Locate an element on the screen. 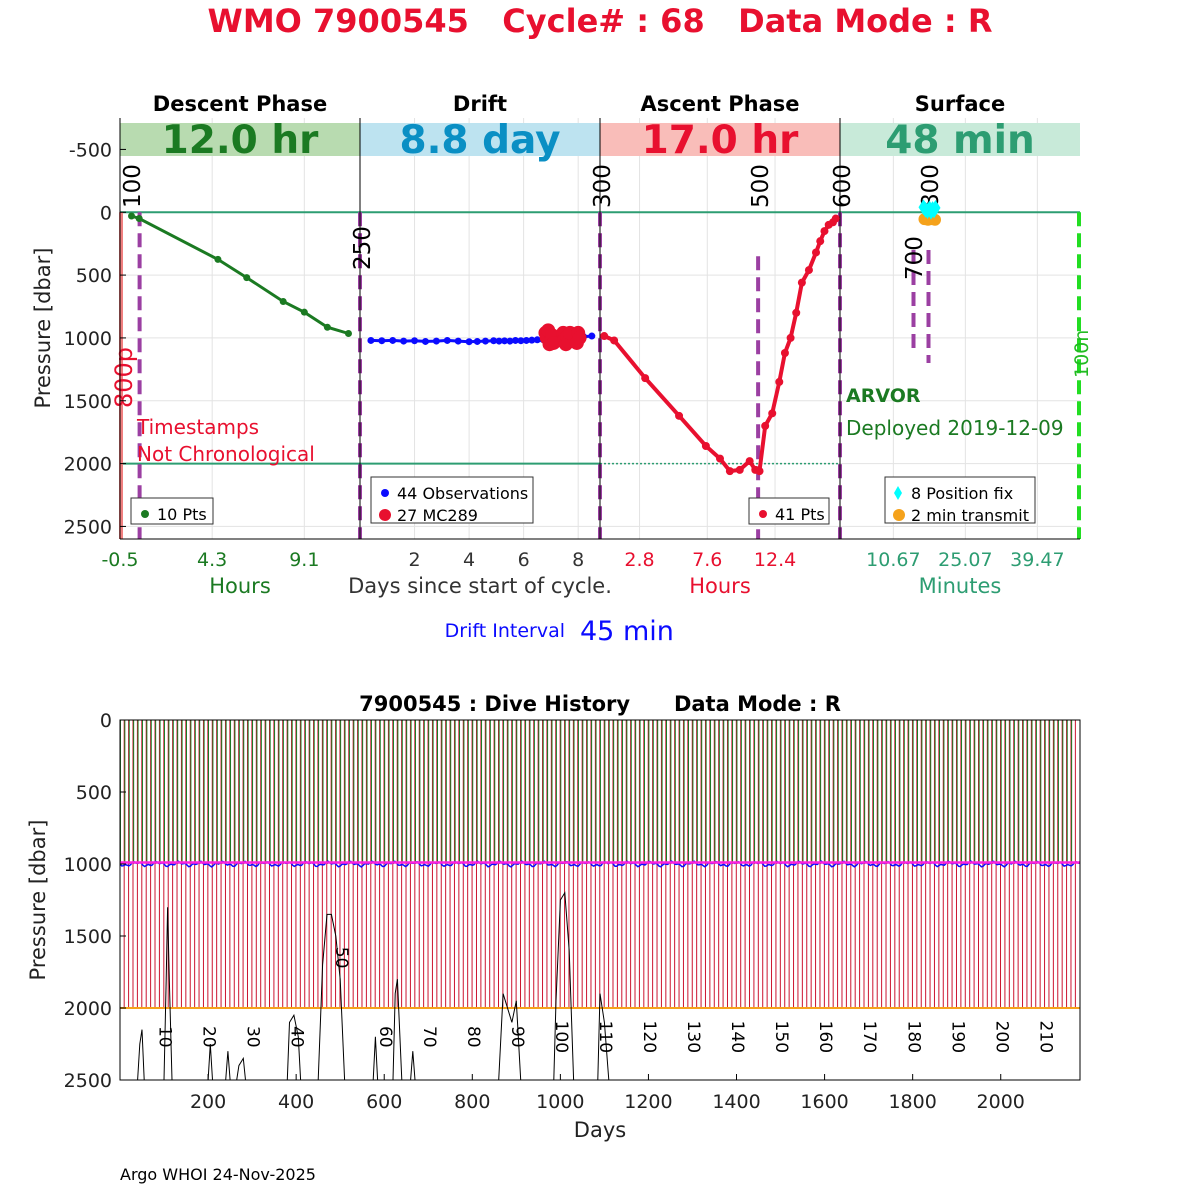 This screenshot has width=1200, height=1200. event-label: 100n is located at coordinates (1082, 354).